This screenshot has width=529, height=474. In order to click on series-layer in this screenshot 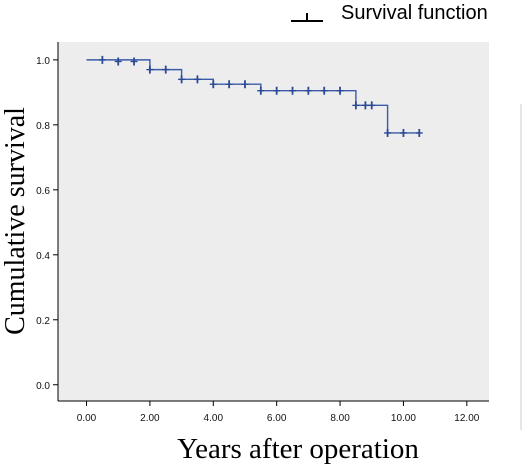, I will do `click(254, 96)`.